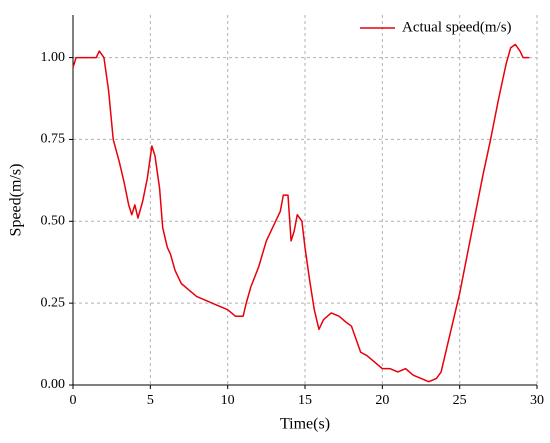 Image resolution: width=550 pixels, height=443 pixels. What do you see at coordinates (457, 27) in the screenshot?
I see `legend-label: Actual speed(m/s)` at bounding box center [457, 27].